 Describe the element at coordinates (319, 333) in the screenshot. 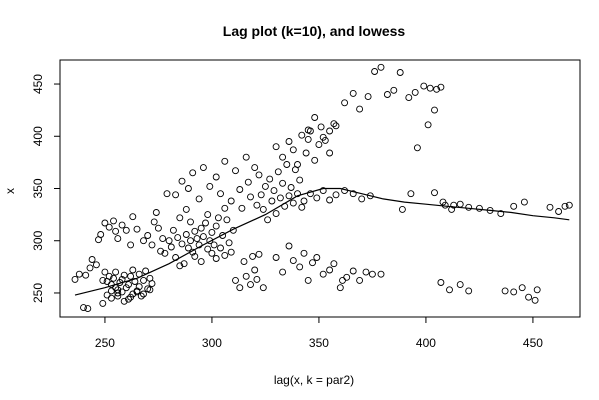

I see `x-axis: 250 300 350 400 450` at that location.